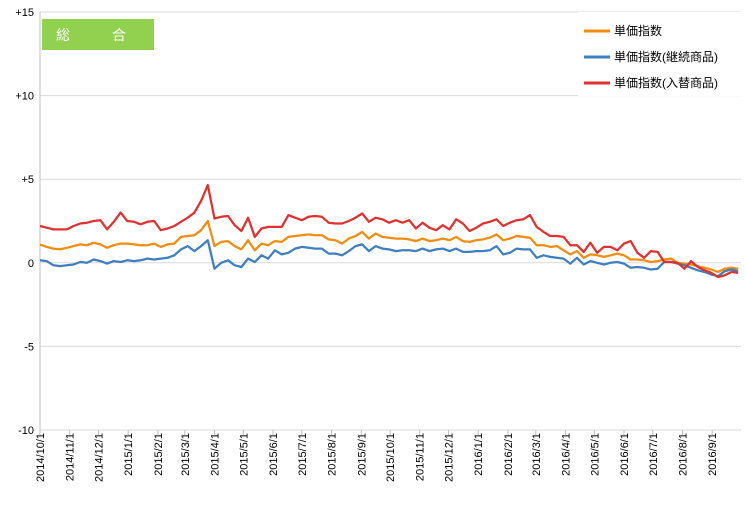 The height and width of the screenshot is (510, 745). What do you see at coordinates (333, 454) in the screenshot?
I see `x-tick-label: 2015/8/1` at bounding box center [333, 454].